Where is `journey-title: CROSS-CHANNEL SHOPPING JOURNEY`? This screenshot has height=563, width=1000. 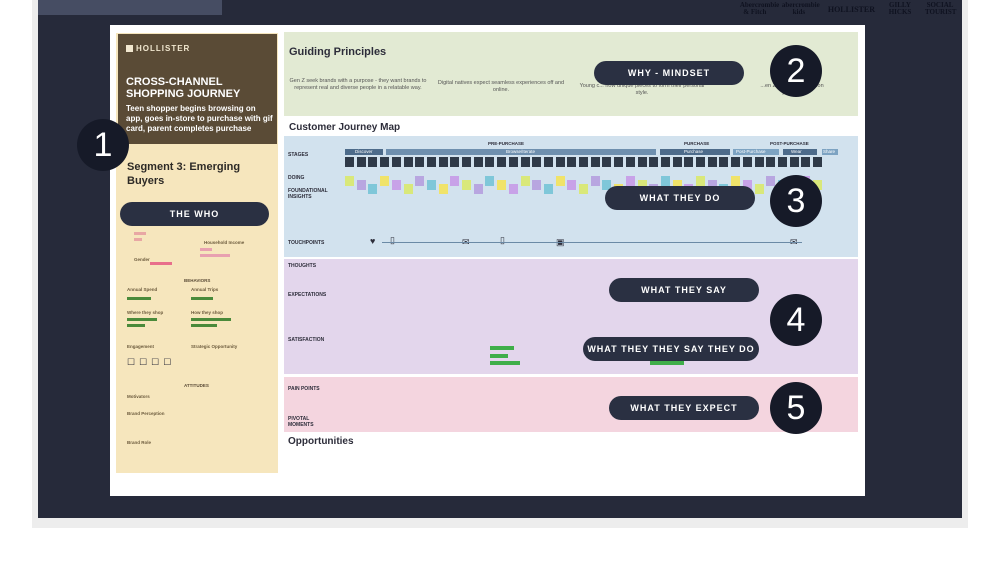 journey-title: CROSS-CHANNEL SHOPPING JOURNEY is located at coordinates (183, 88).